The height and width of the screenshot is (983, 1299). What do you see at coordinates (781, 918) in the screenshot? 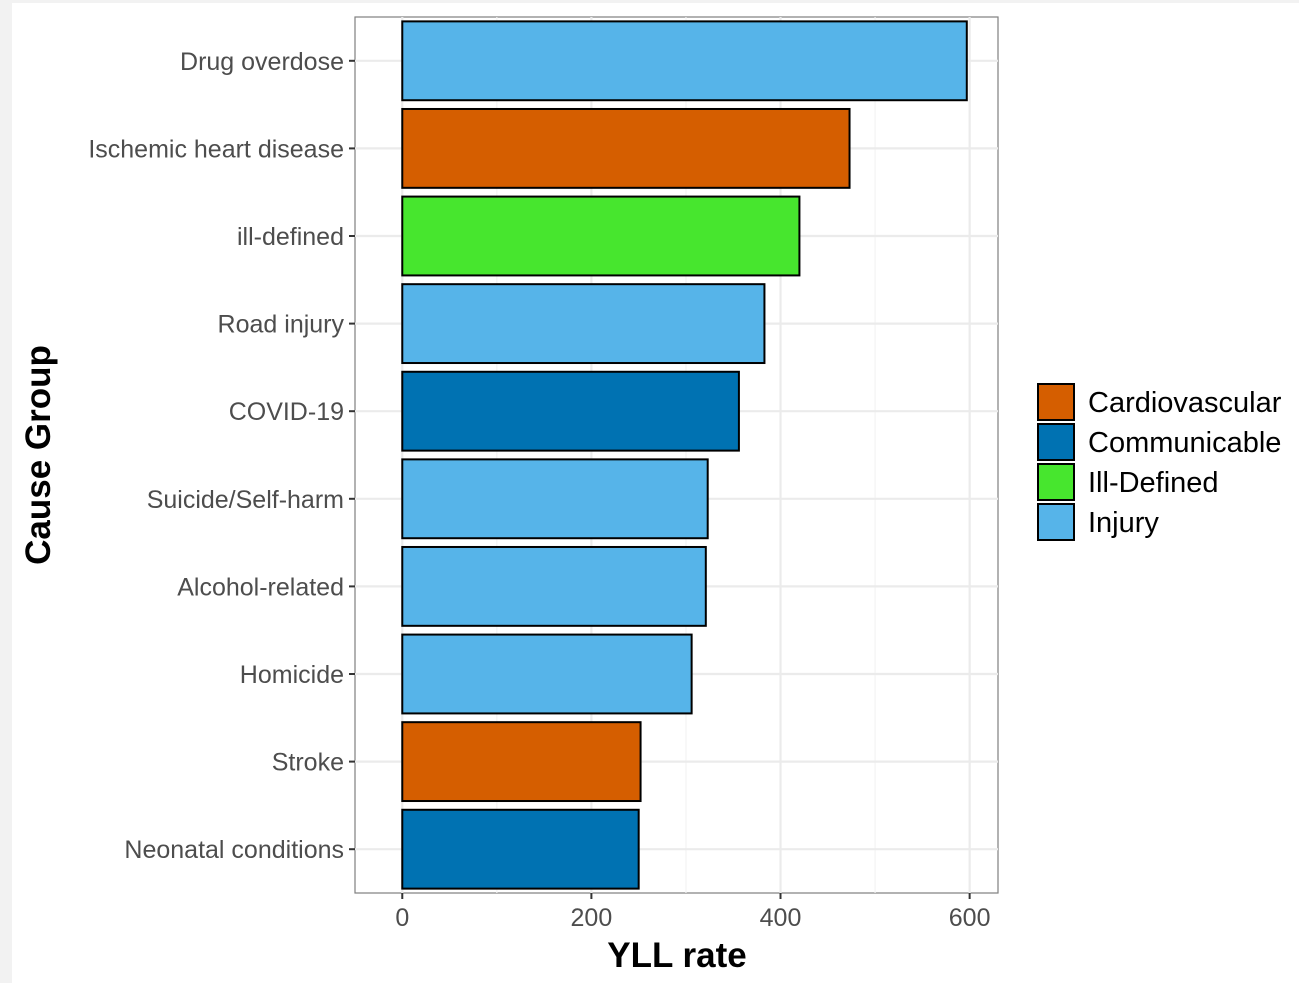
I see `x-tick-label: 400` at bounding box center [781, 918].